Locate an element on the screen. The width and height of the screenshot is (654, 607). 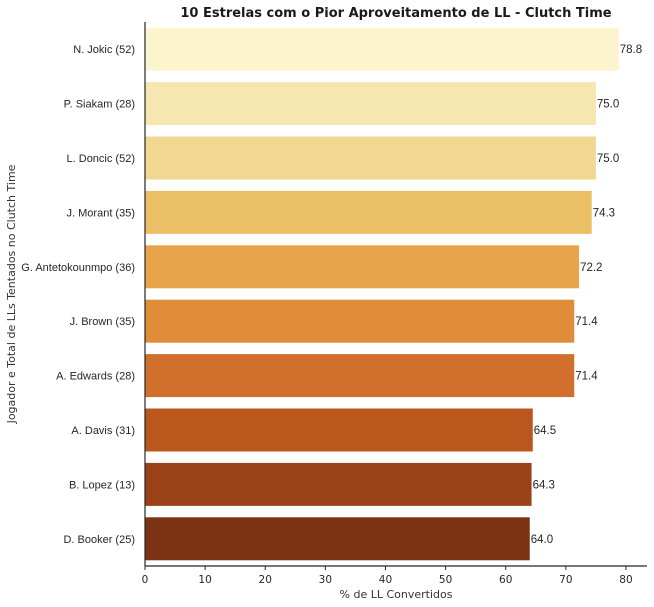
x-tick-label-3: 30 is located at coordinates (325, 580).